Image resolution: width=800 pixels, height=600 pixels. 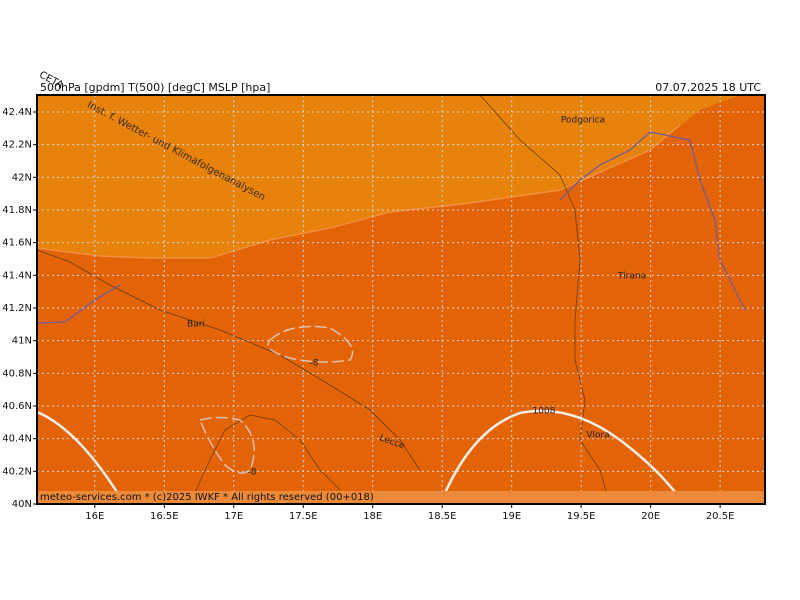 What do you see at coordinates (583, 121) in the screenshot?
I see `place-label: Podgorica` at bounding box center [583, 121].